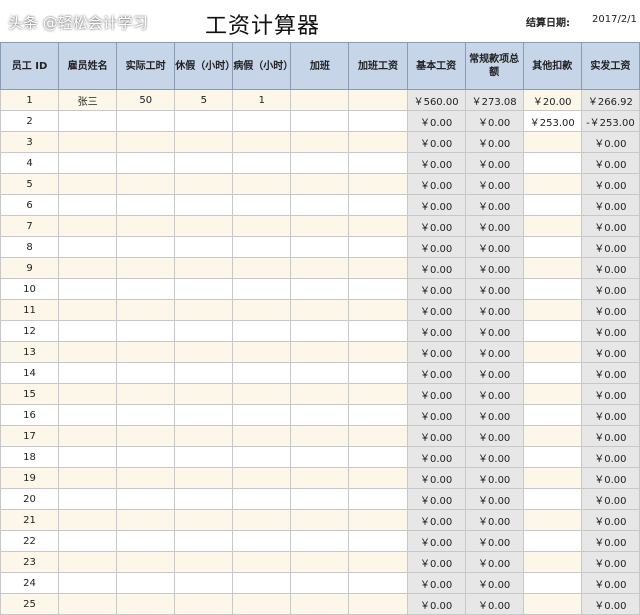 This screenshot has width=640, height=615. I want to click on table-cell: 5, so click(30, 184).